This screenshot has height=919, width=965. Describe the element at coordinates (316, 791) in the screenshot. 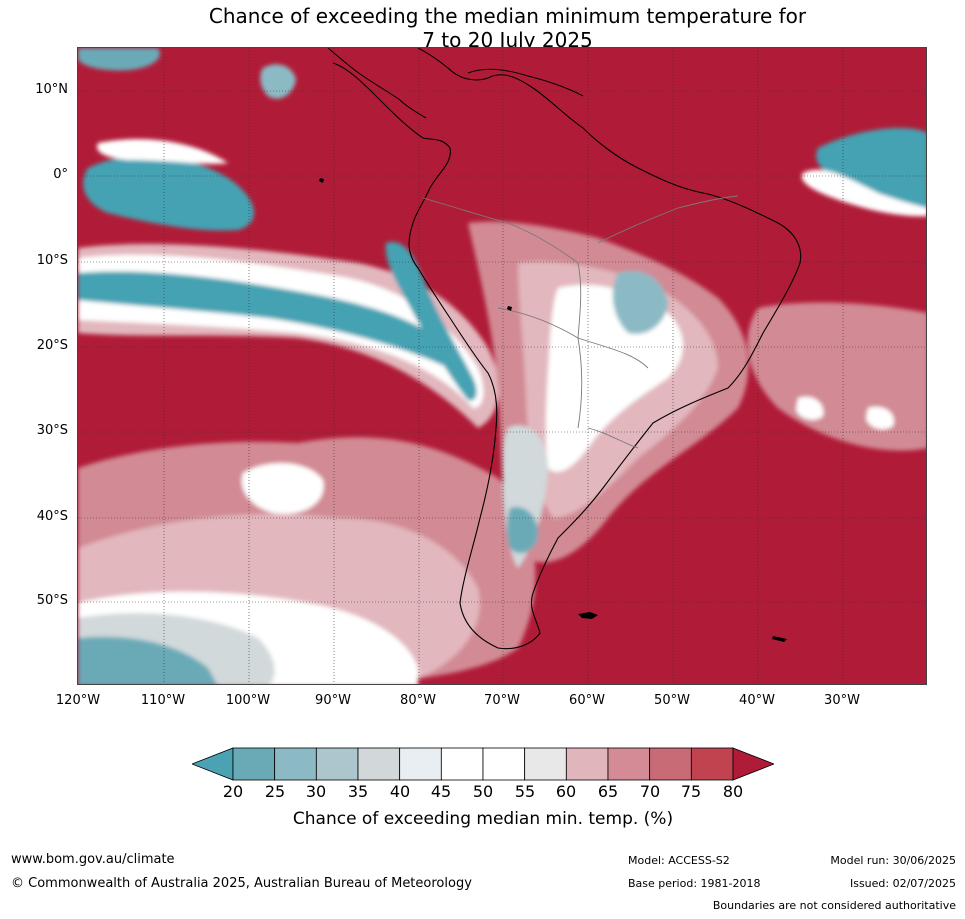

I see `colorbar-tick-30: 30` at that location.